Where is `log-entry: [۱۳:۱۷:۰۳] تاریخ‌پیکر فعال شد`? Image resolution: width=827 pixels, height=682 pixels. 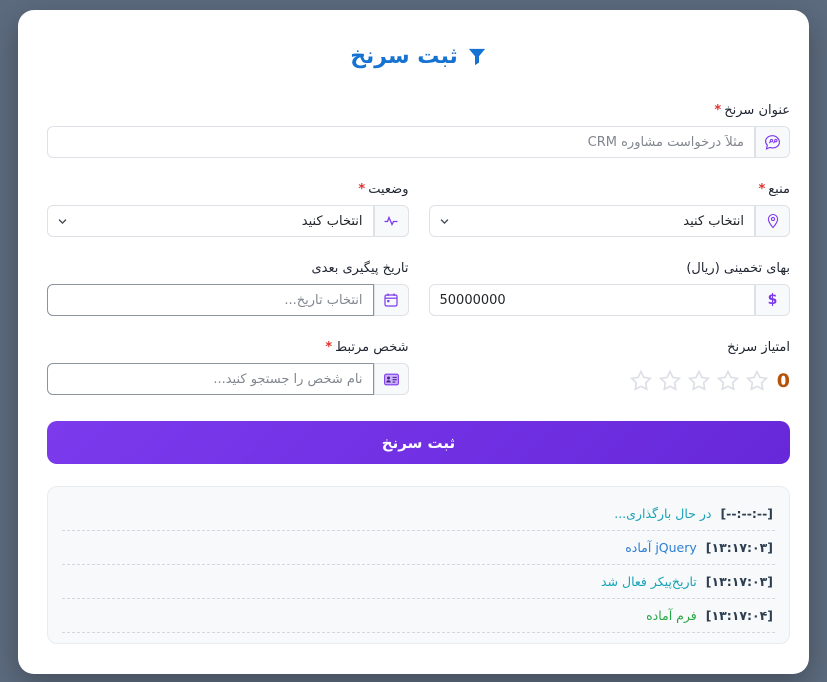
log-entry: [۱۳:۱۷:۰۳] تاریخ‌پیکر فعال شد is located at coordinates (418, 582).